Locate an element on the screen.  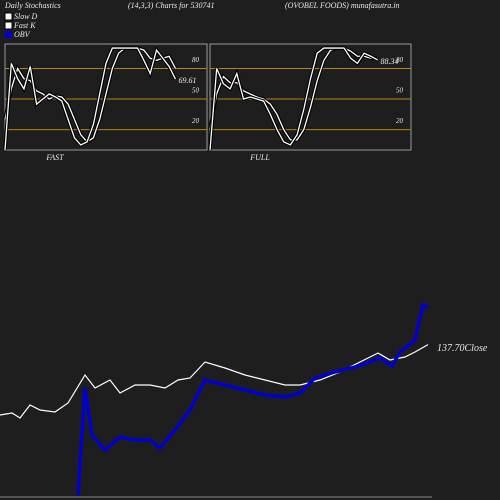
site: (OVOBEL FOODS) munafasutra.in is located at coordinates (342, 5).